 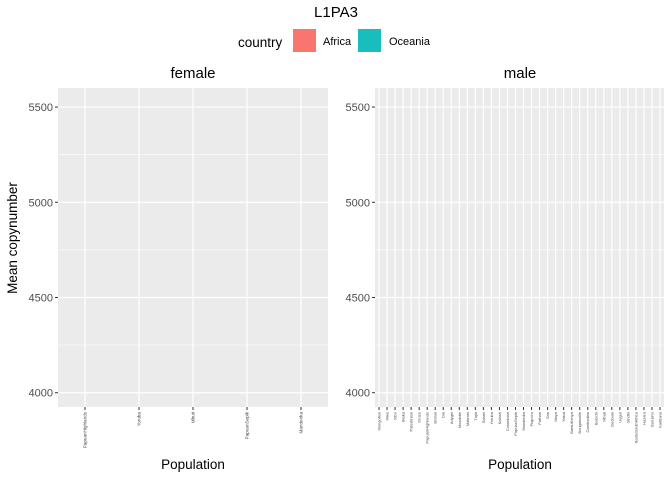 What do you see at coordinates (563, 416) in the screenshot?
I see `x-tick-label: Yakut` at bounding box center [563, 416].